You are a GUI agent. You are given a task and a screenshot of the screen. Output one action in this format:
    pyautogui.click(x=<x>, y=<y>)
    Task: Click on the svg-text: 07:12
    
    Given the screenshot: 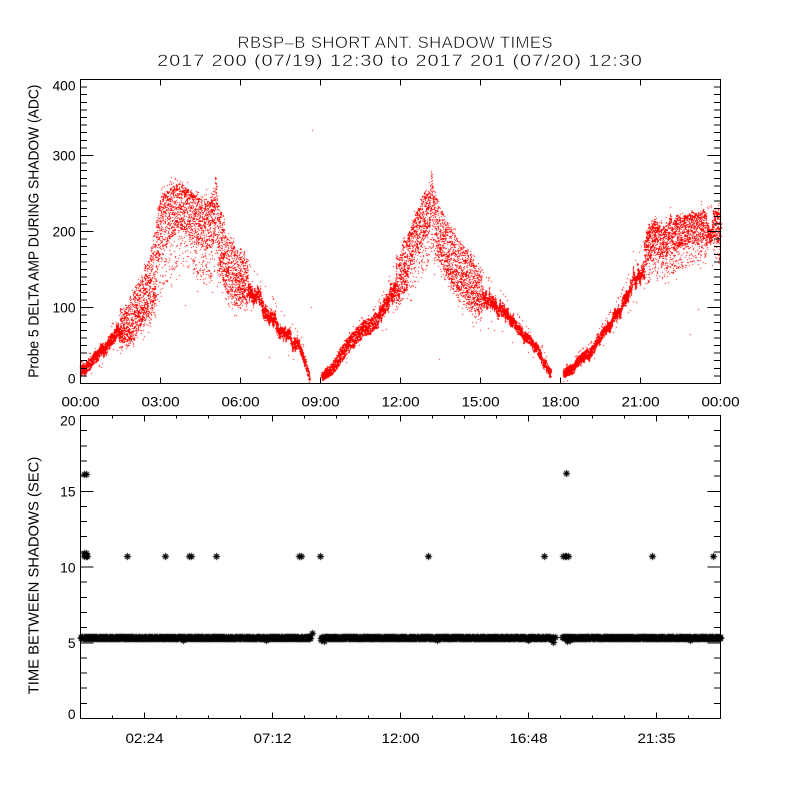 What is the action you would take?
    pyautogui.click(x=272, y=738)
    